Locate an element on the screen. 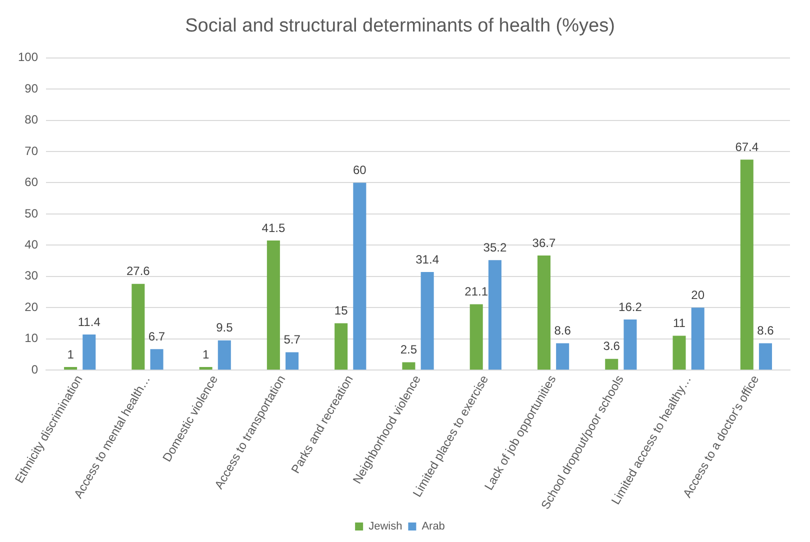 This screenshot has width=810, height=542. y-tick-label: 60 is located at coordinates (31, 182).